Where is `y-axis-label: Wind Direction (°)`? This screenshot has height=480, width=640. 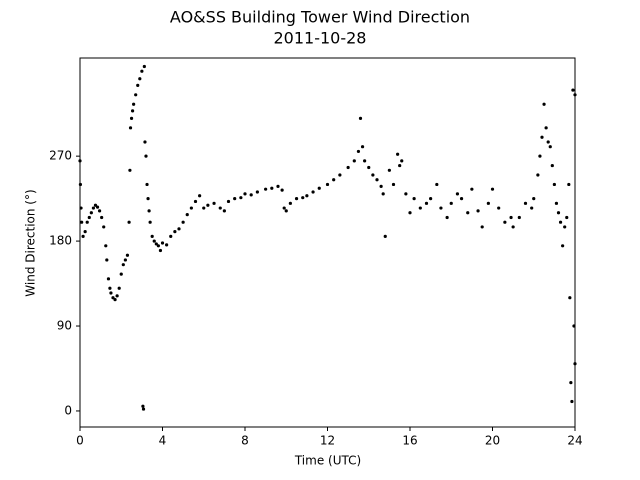
y-axis-label: Wind Direction (°) is located at coordinates (31, 242).